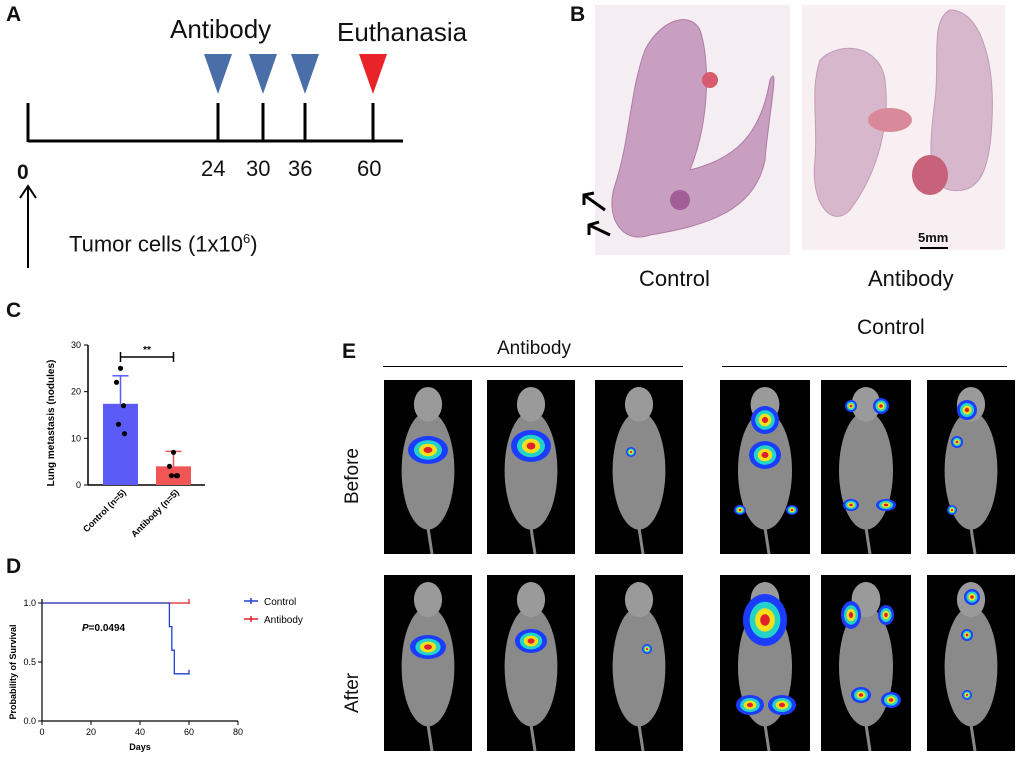 The width and height of the screenshot is (1020, 760). I want to click on group-antibody-label: Antibody, so click(534, 348).